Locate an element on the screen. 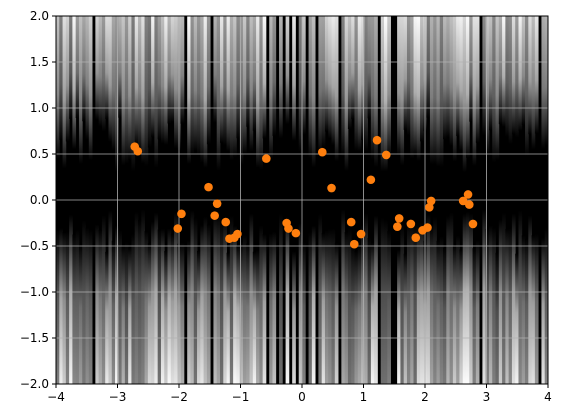 This screenshot has height=418, width=563. x-tick-label: −3 is located at coordinates (118, 397).